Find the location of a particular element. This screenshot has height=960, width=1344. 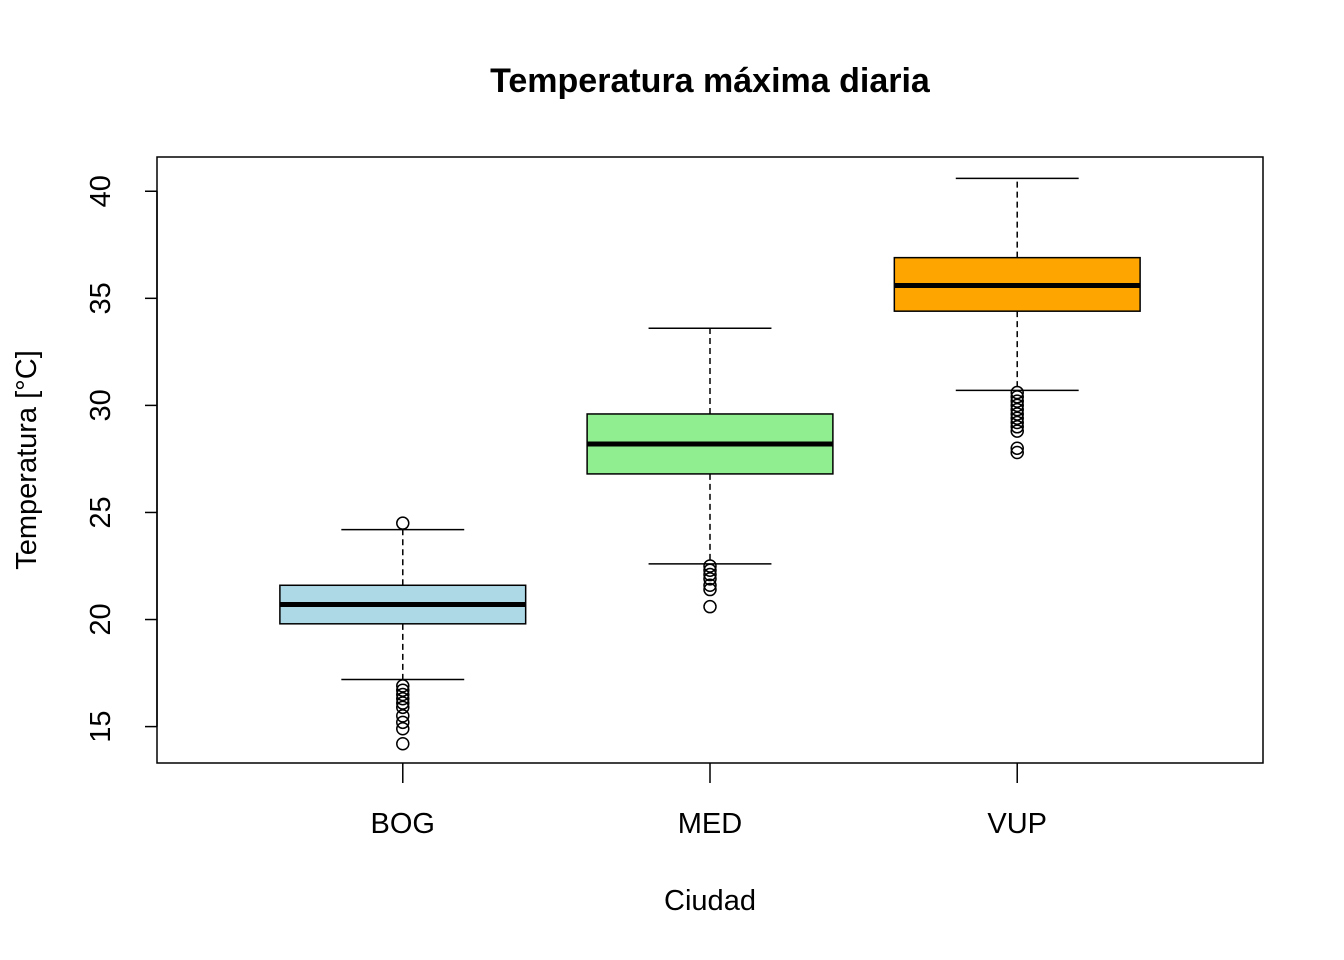

box-group-vup is located at coordinates (1017, 318).